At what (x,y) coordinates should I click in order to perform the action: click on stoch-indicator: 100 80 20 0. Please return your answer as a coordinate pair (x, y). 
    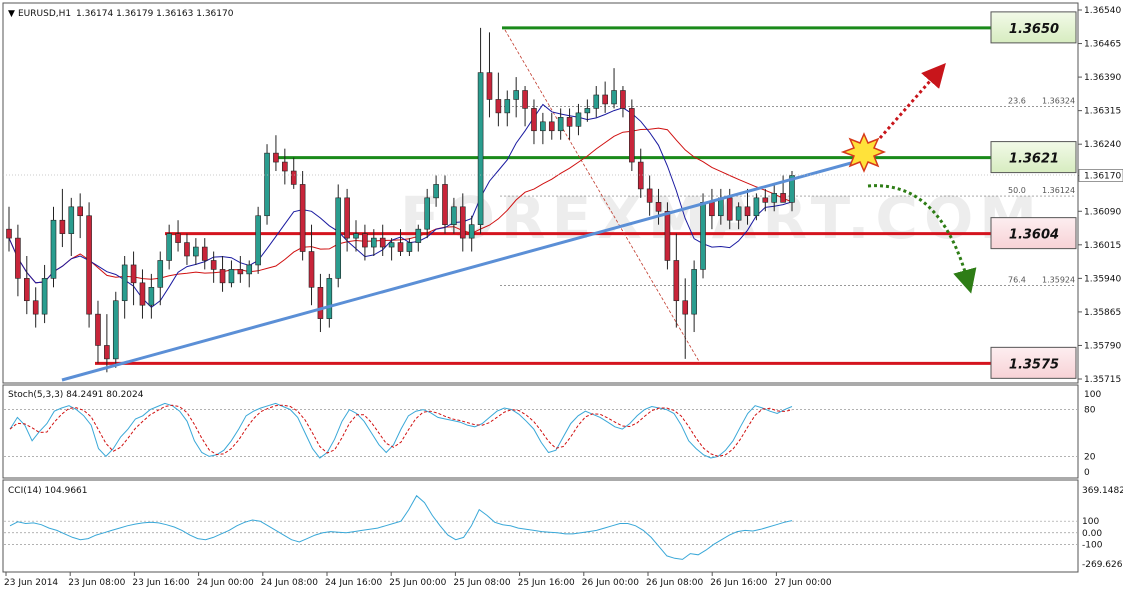
    Looking at the image, I should click on (552, 434).